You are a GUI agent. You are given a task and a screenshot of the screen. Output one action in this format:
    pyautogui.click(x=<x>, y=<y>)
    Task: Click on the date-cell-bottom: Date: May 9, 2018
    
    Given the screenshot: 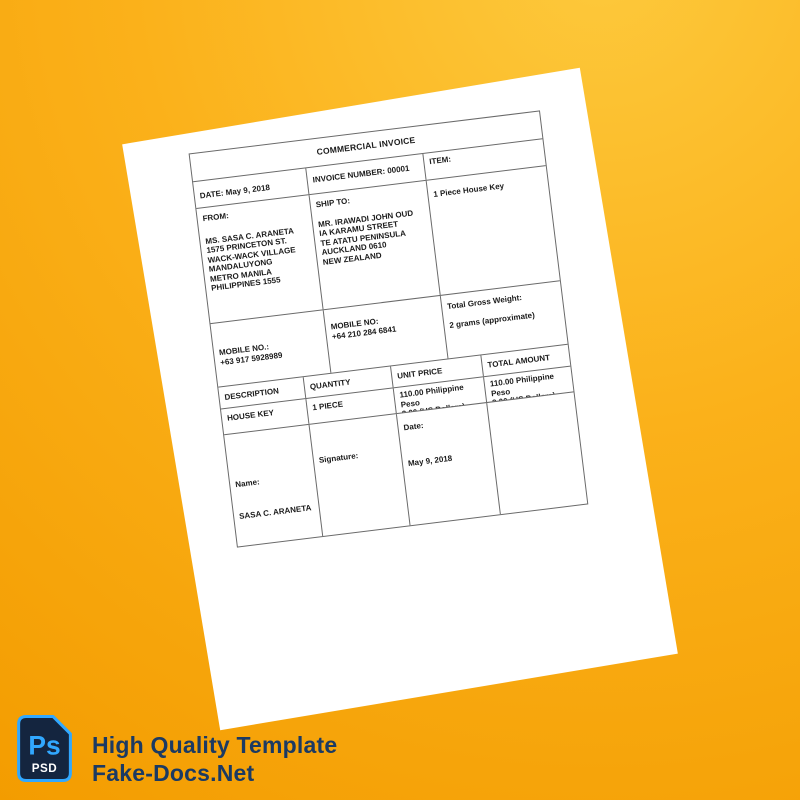 What is the action you would take?
    pyautogui.click(x=448, y=464)
    